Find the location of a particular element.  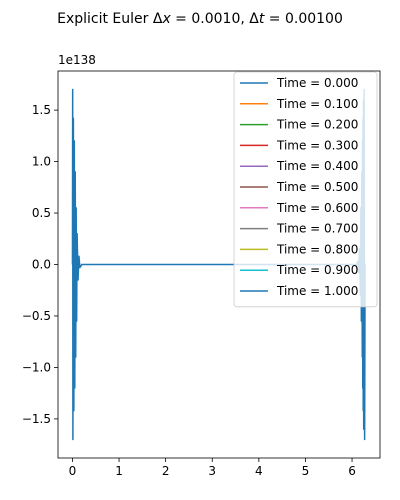

legend-entry-label: Time = 0.400 is located at coordinates (317, 166).